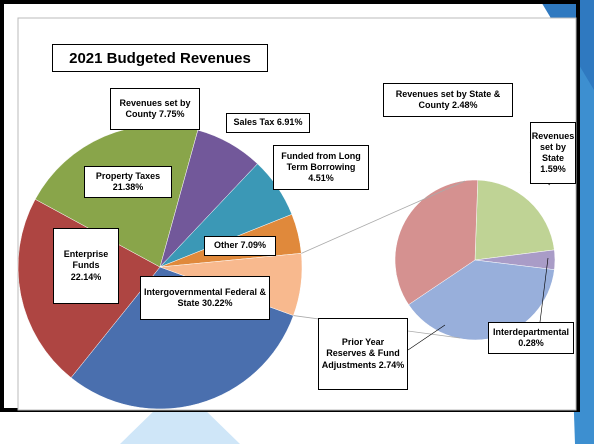 Image resolution: width=594 pixels, height=444 pixels. I want to click on label-name: Interdepartmental, so click(531, 331).